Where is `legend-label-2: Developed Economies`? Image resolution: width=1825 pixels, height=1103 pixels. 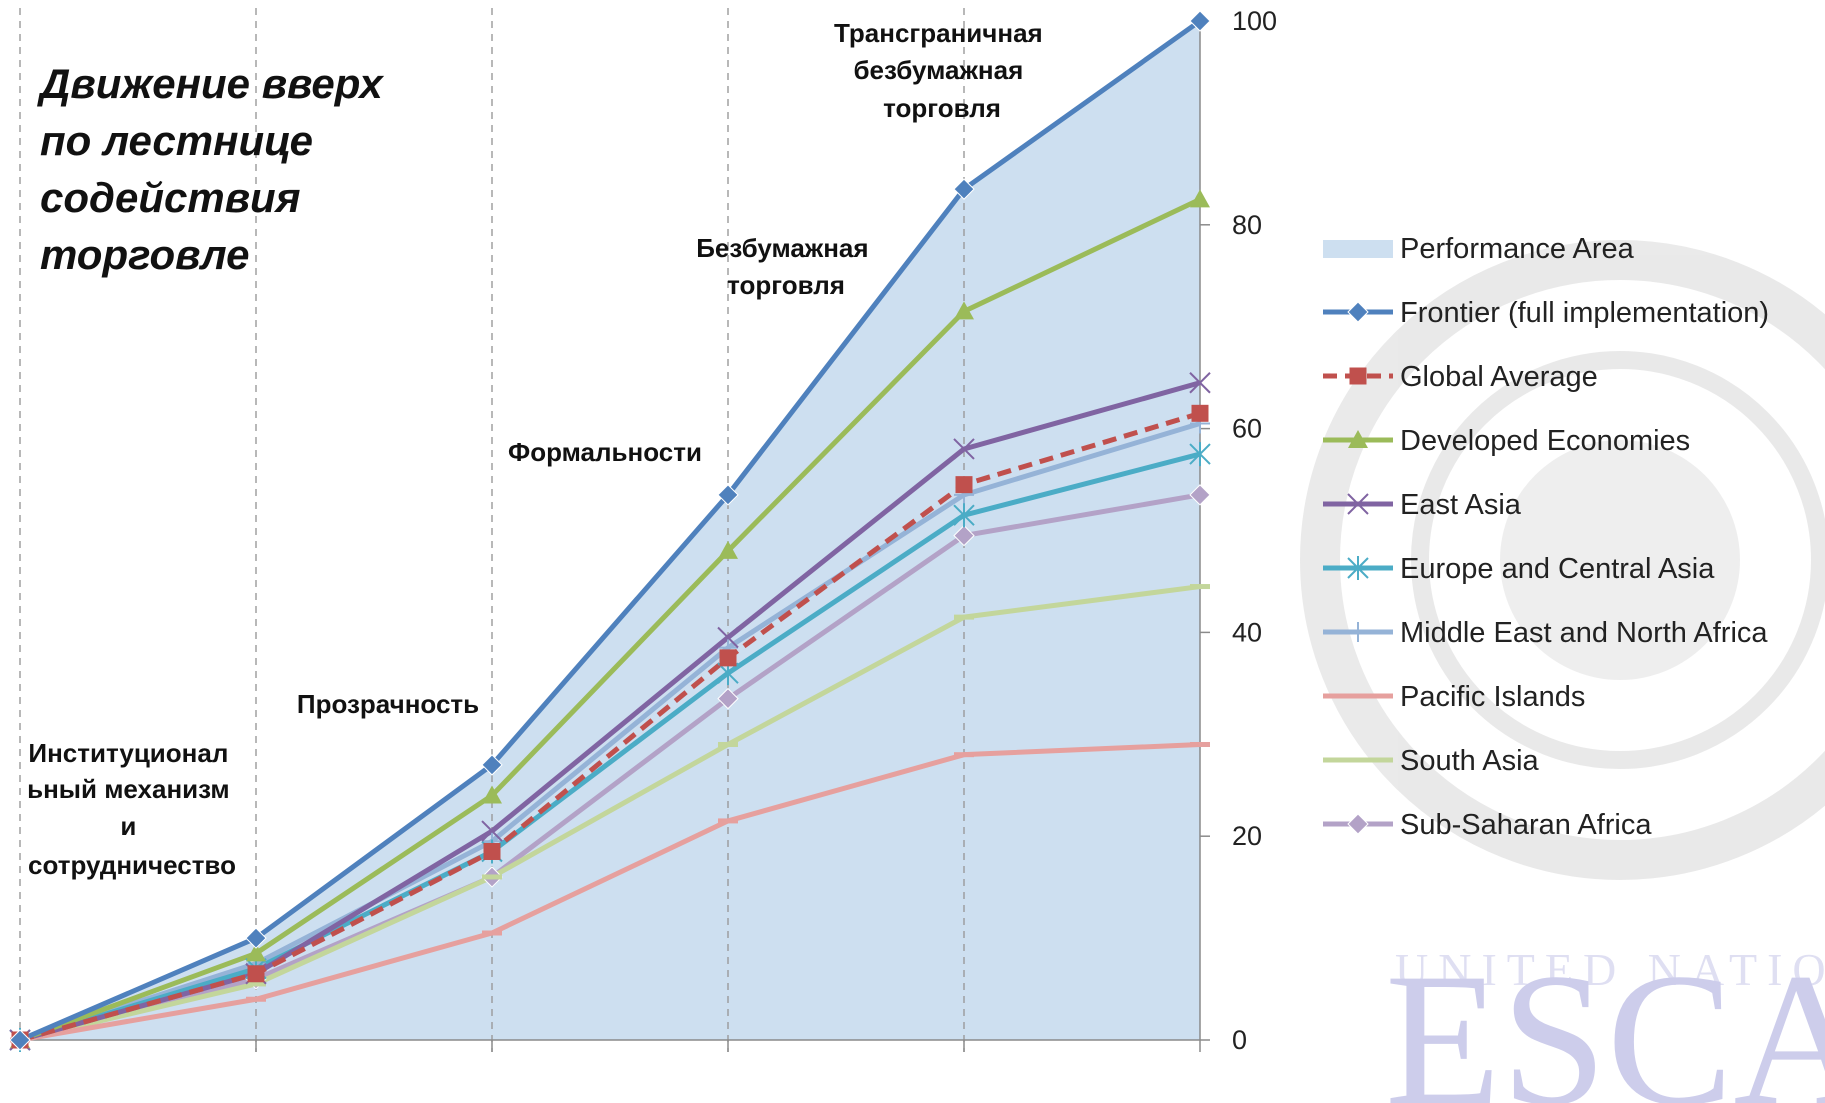
legend-label-2: Developed Economies is located at coordinates (1545, 441).